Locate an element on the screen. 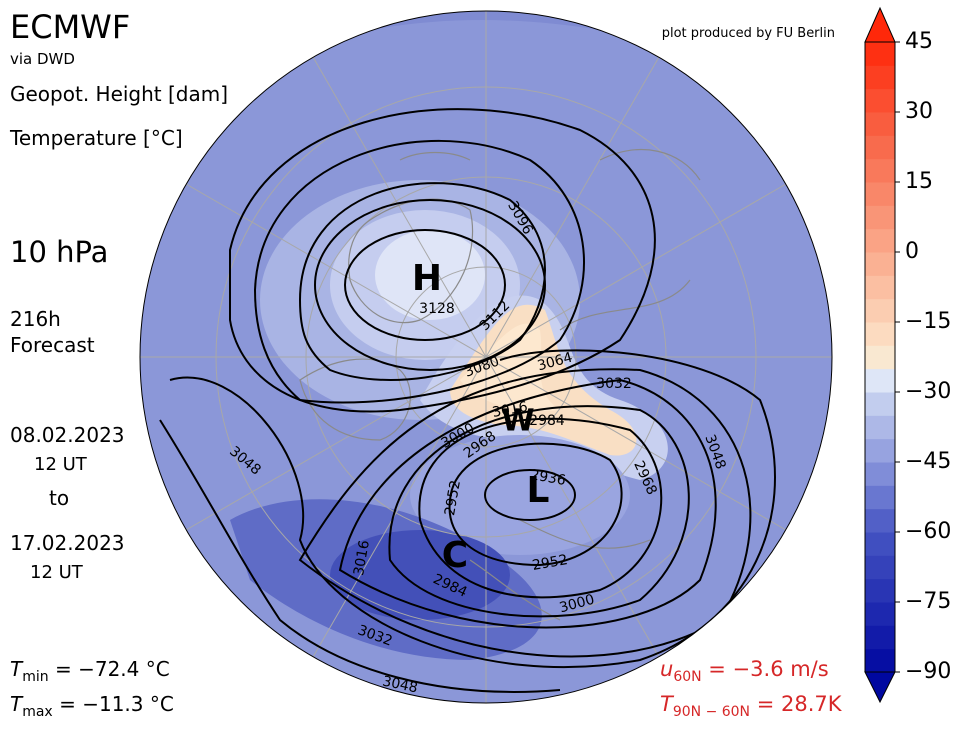 The image size is (962, 731). colorbar: 45 30 15 0 −15 −30 −45 −60 −75 −90 is located at coordinates (907, 355).